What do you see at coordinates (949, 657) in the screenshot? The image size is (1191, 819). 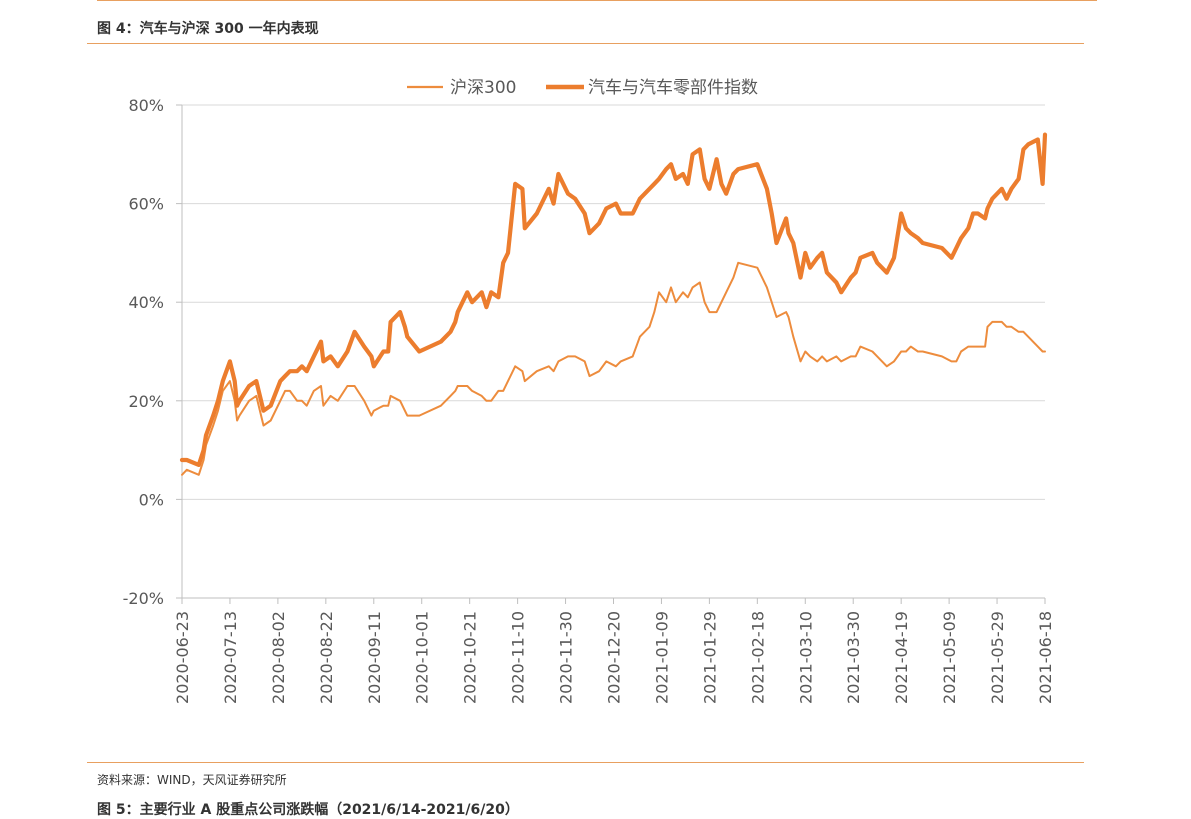 I see `x-tick-label: 2021-05-09` at bounding box center [949, 657].